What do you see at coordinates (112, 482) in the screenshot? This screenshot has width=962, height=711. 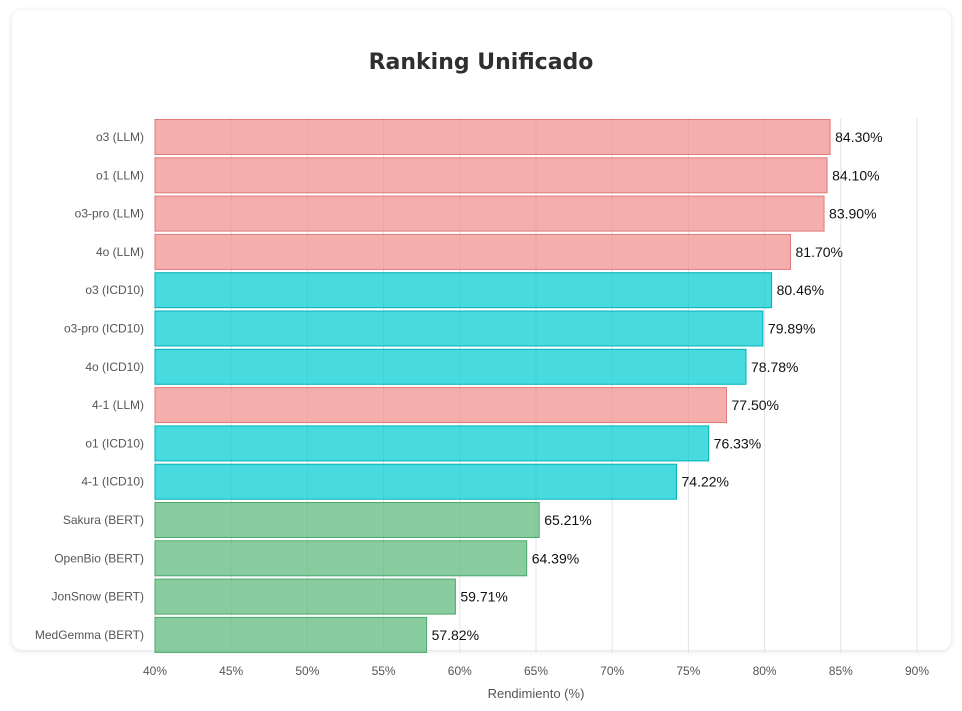 I see `category-label: 4-1 (ICD10)` at bounding box center [112, 482].